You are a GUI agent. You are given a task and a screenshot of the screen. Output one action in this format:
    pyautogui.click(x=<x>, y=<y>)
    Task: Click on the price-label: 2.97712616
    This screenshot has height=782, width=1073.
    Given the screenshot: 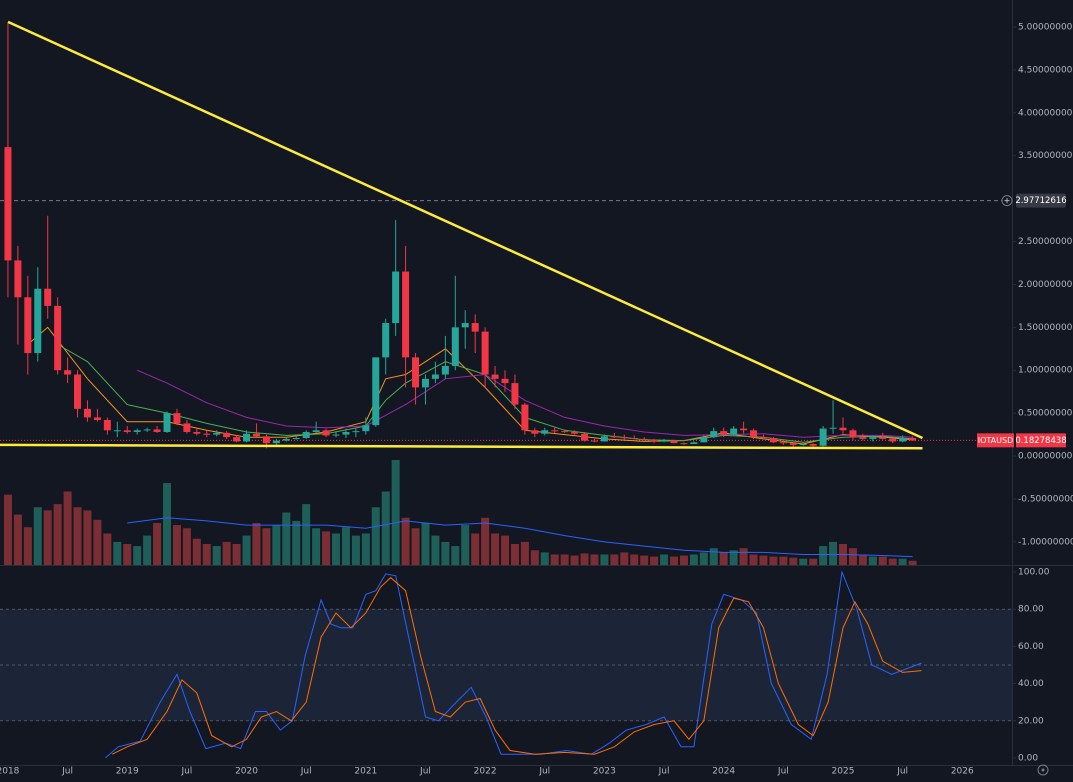 What is the action you would take?
    pyautogui.click(x=1040, y=201)
    